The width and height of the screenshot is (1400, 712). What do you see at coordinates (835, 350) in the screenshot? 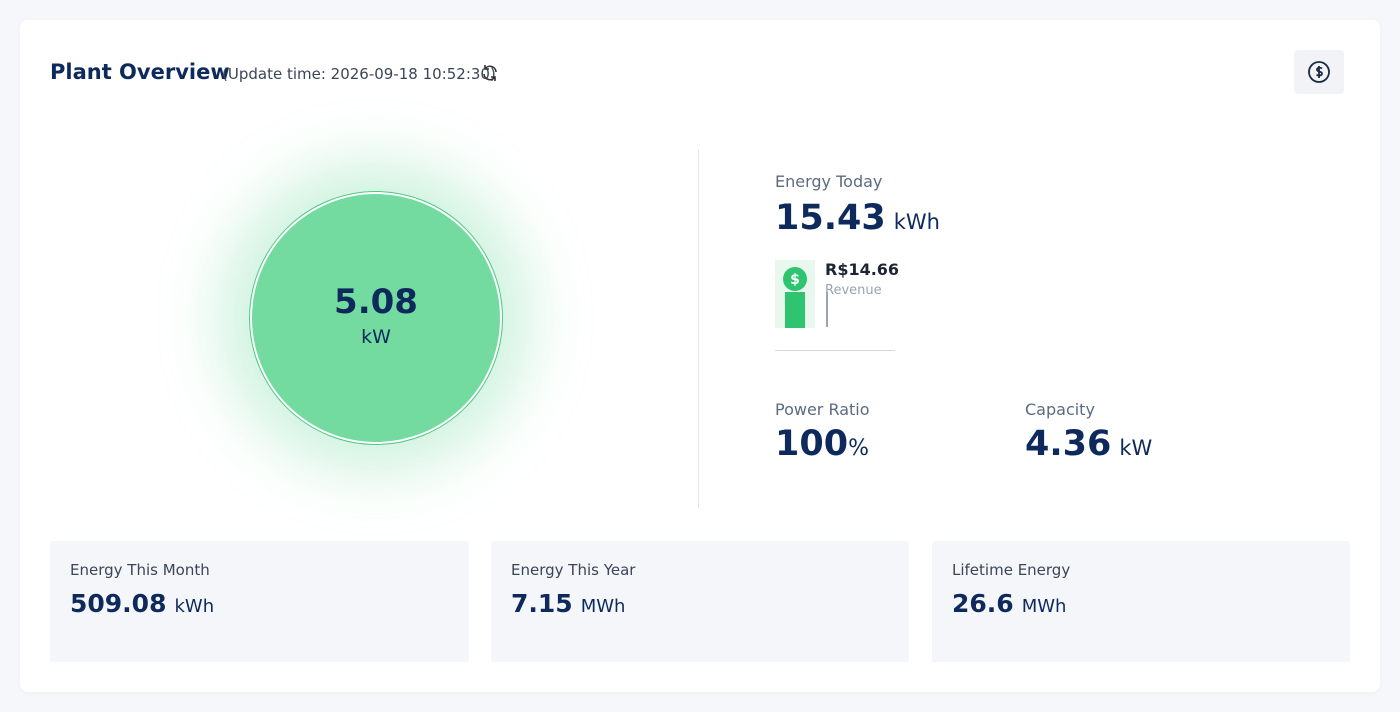
I see `separator` at bounding box center [835, 350].